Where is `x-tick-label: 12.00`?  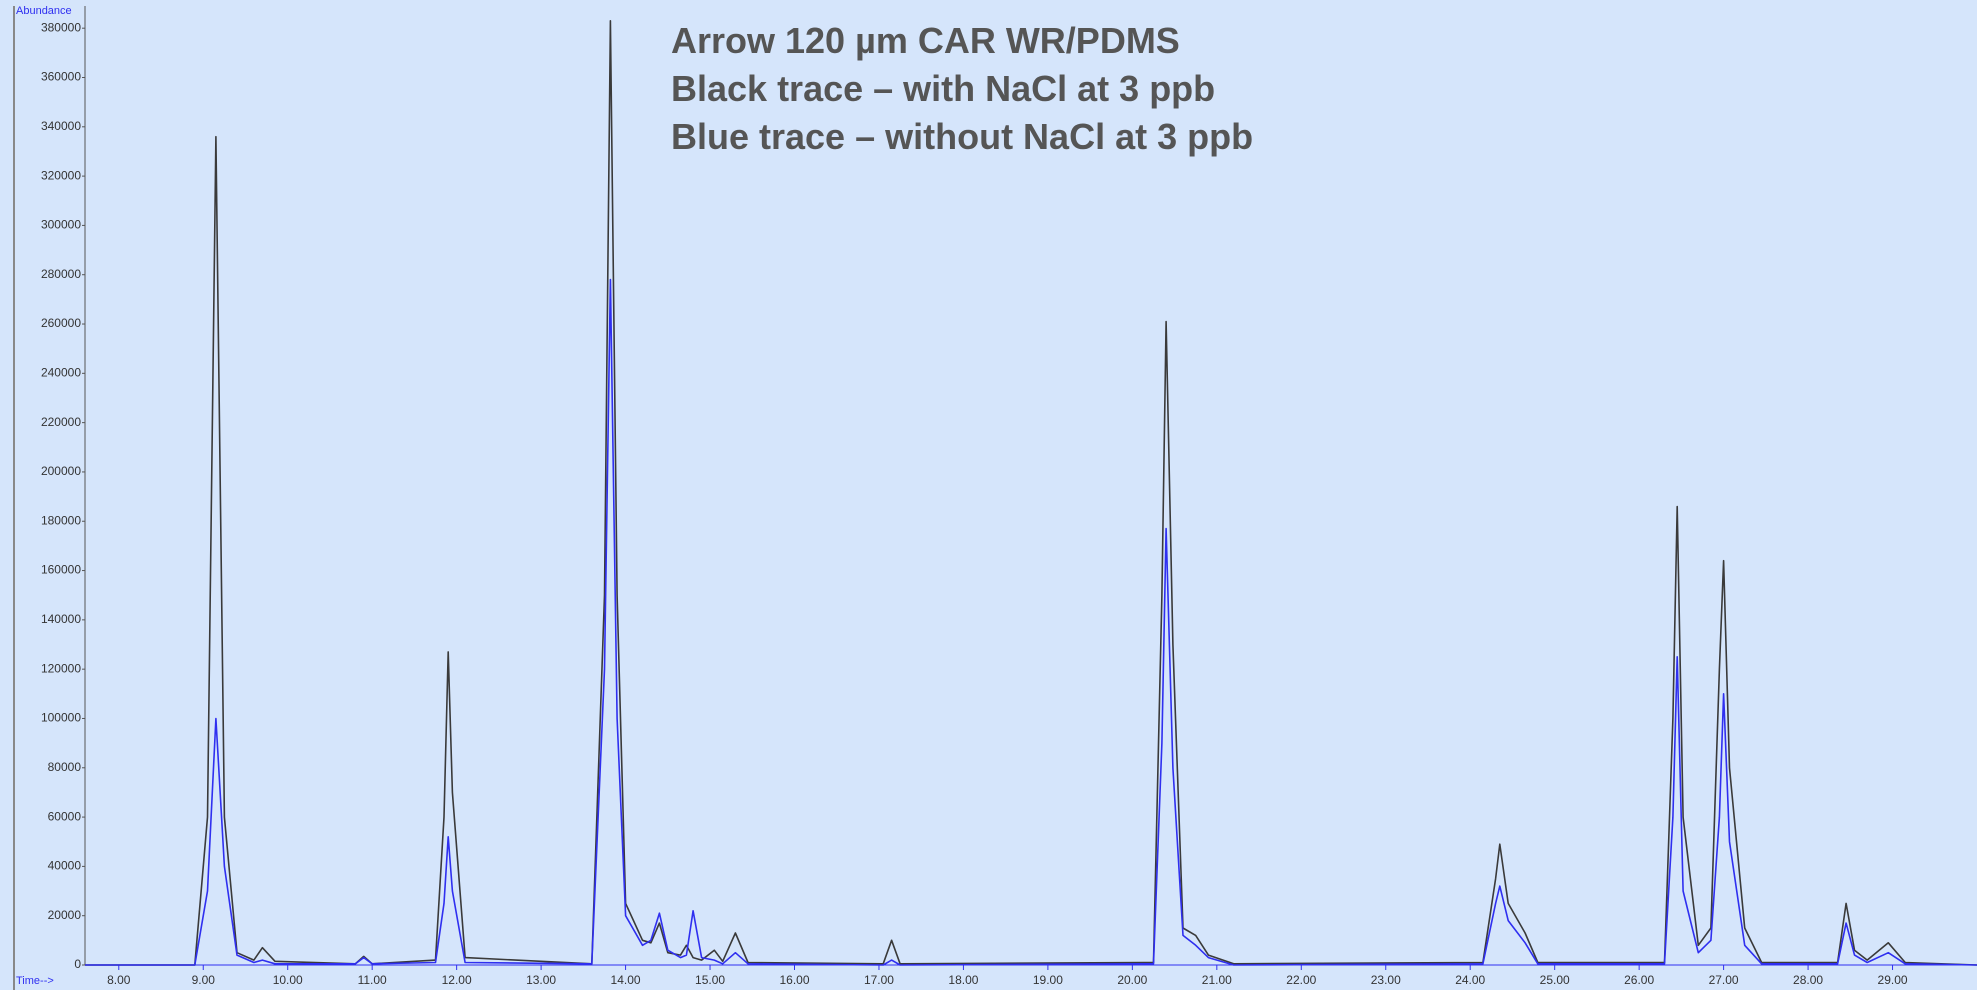
x-tick-label: 12.00 is located at coordinates (457, 980).